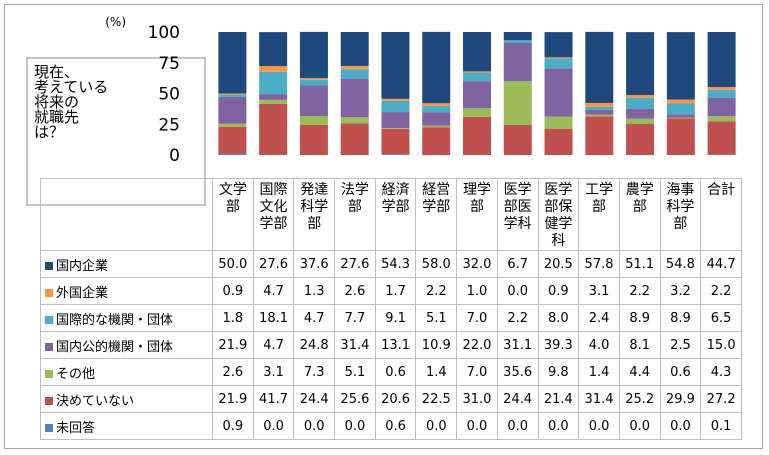 Image resolution: width=769 pixels, height=455 pixels. I want to click on category-label: 経営学部, so click(436, 198).